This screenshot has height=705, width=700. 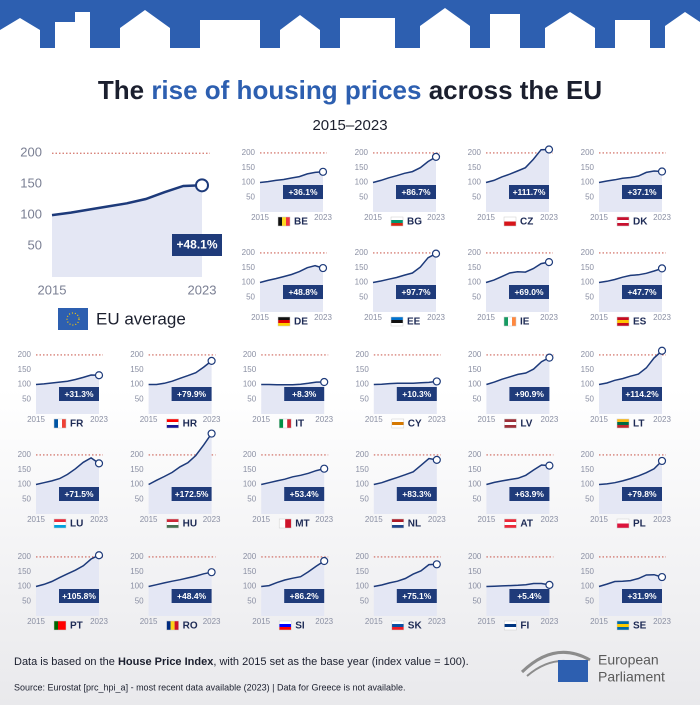 I want to click on growth-label: +8.3%, so click(x=304, y=394).